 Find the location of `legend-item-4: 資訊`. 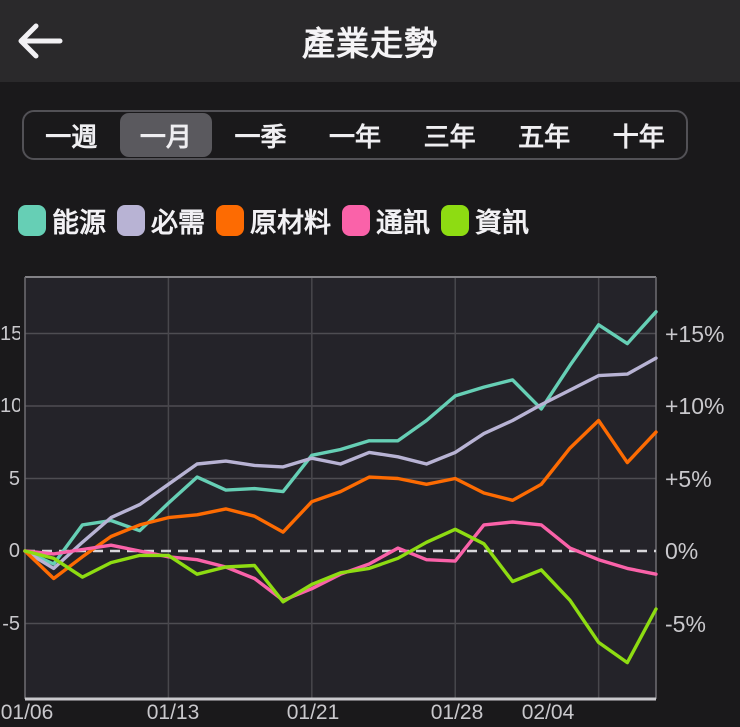

legend-item-4: 資訊 is located at coordinates (485, 220).